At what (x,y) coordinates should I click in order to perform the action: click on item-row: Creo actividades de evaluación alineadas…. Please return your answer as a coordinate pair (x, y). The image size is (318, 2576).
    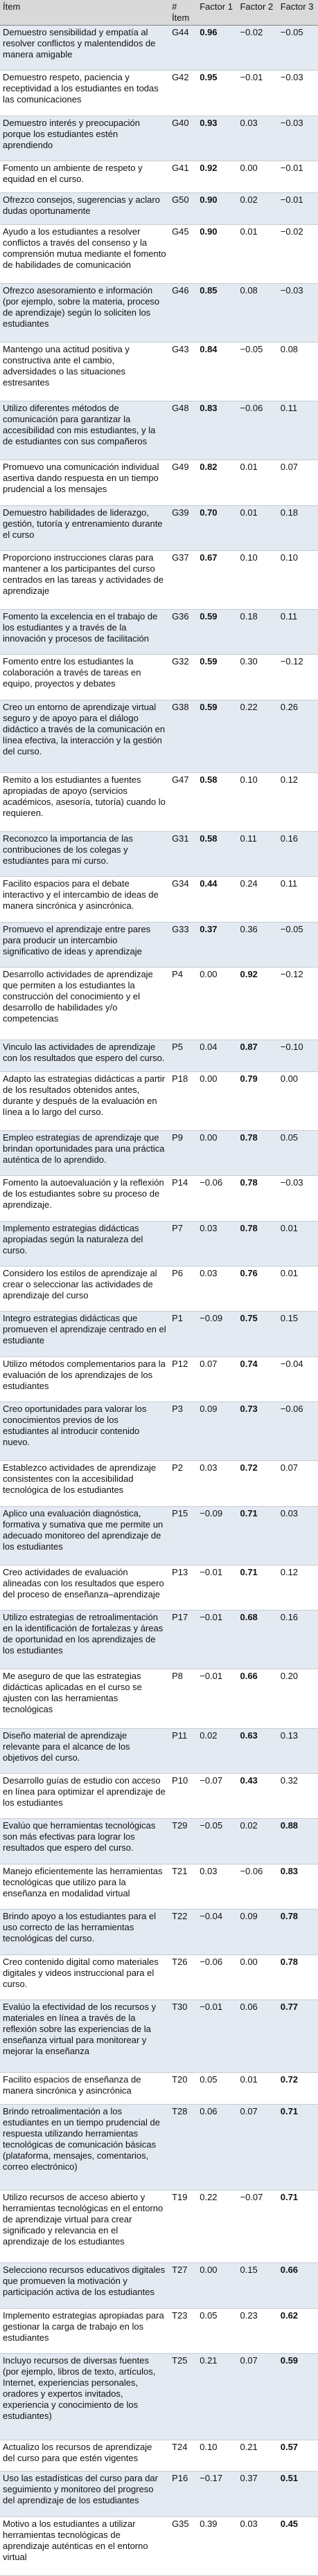
    Looking at the image, I should click on (159, 1588).